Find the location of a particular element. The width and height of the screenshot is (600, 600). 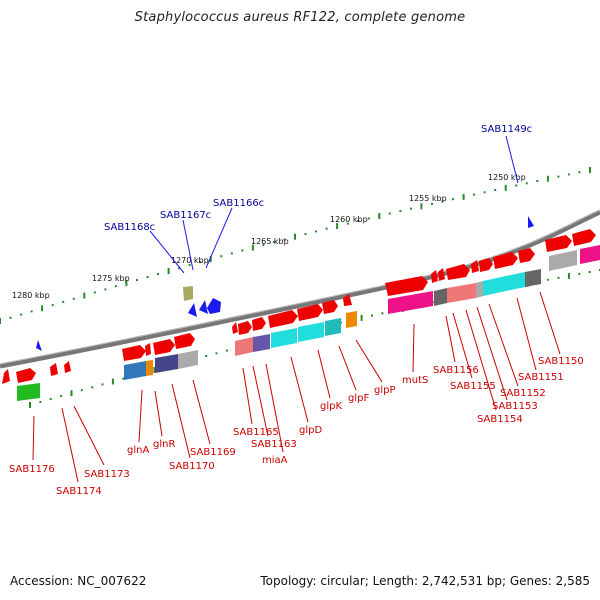

kbp-label: 1255 kbp is located at coordinates (428, 198).